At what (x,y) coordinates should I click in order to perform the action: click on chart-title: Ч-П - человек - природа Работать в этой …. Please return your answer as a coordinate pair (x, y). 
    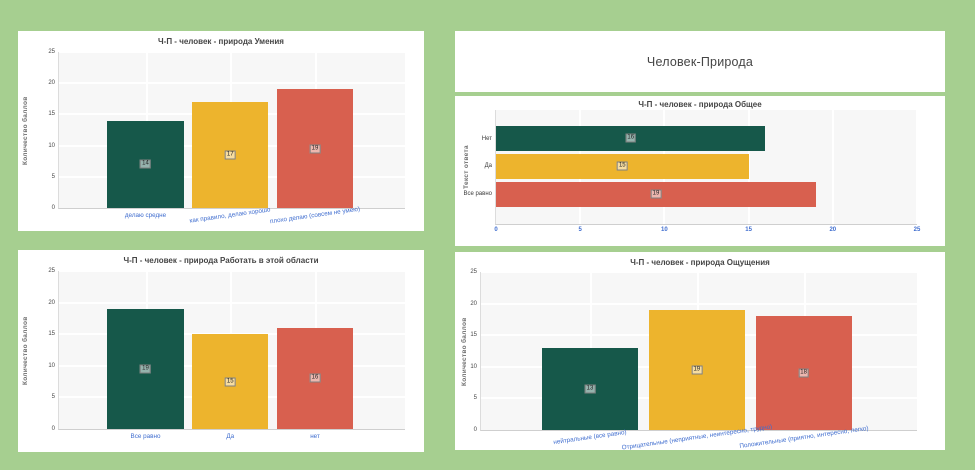
    Looking at the image, I should click on (221, 260).